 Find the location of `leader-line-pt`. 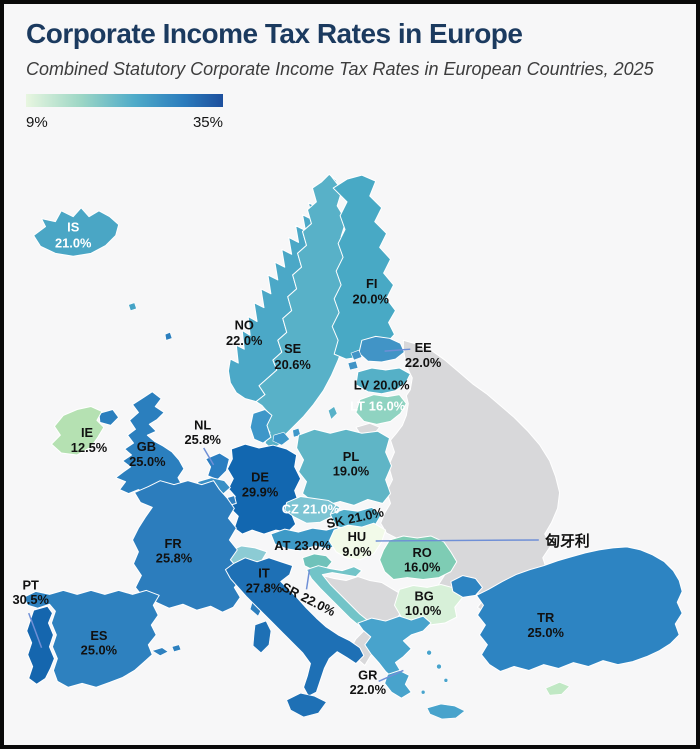

leader-line-pt is located at coordinates (35, 630).